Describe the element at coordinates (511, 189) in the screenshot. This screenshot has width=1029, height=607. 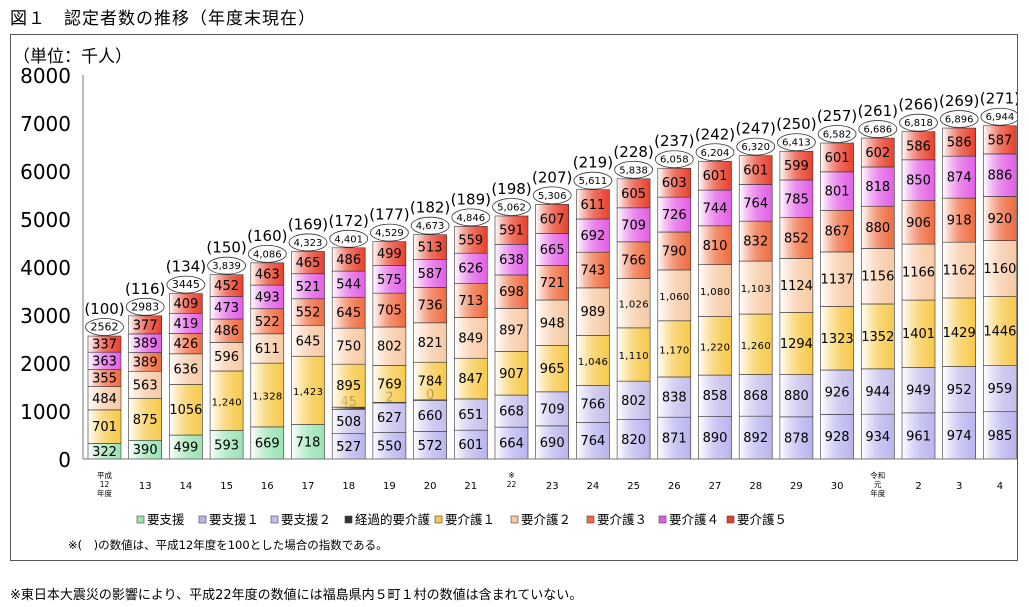
I see `index-label: (198)` at that location.